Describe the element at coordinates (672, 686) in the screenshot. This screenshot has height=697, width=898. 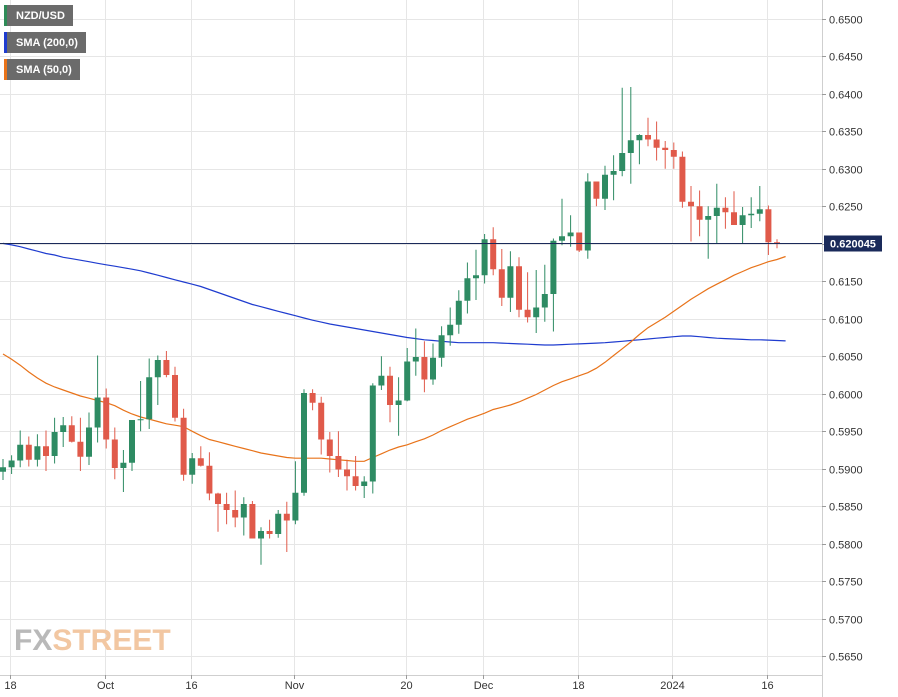
I see `x-tick-label: 2024` at that location.